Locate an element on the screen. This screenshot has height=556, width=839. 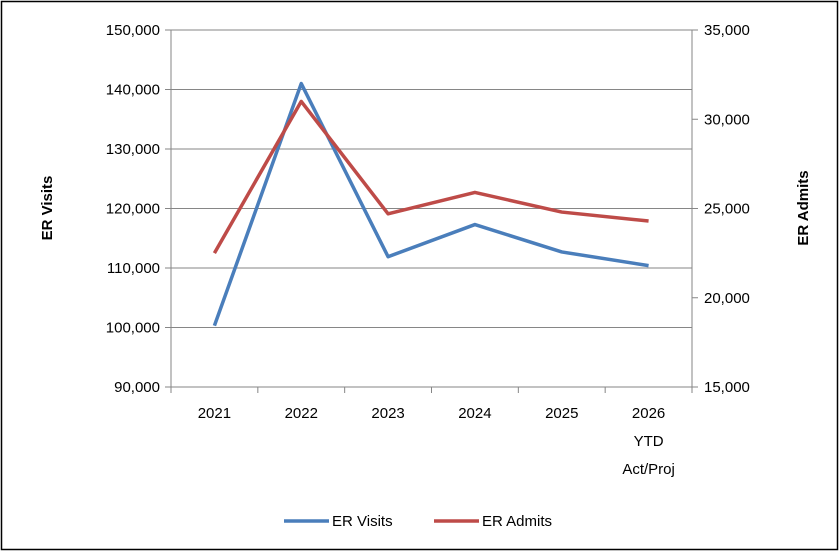
y-left-tick-label: 140,000 is located at coordinates (133, 90).